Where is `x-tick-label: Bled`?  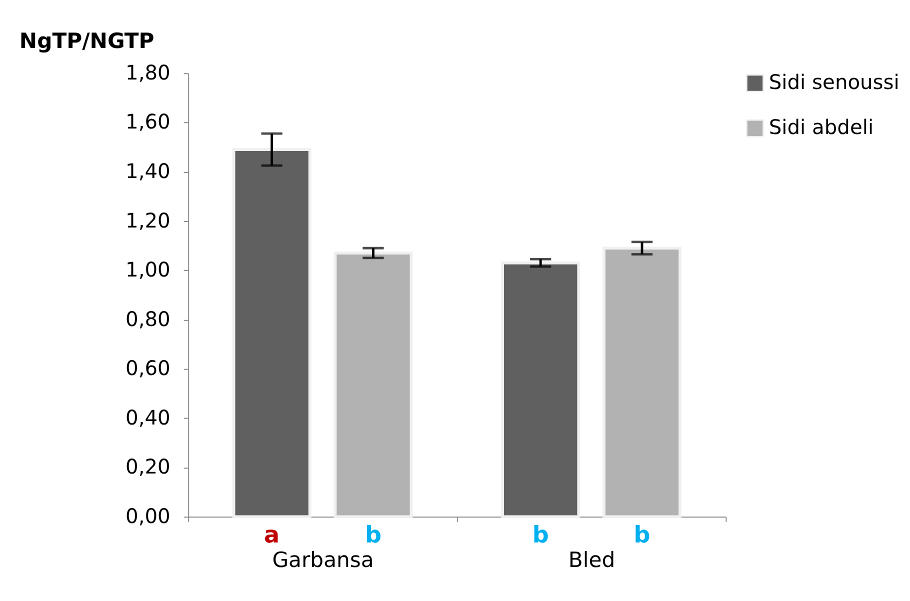
x-tick-label: Bled is located at coordinates (592, 559).